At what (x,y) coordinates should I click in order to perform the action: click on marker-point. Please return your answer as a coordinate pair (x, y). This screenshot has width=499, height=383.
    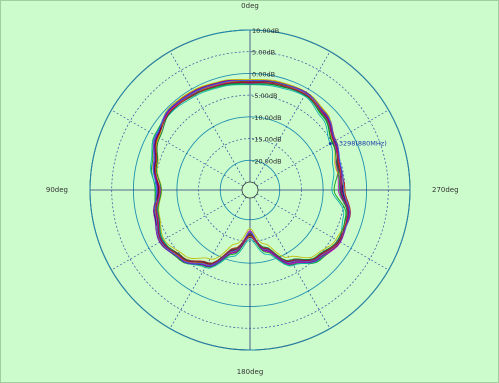
    Looking at the image, I should click on (330, 144).